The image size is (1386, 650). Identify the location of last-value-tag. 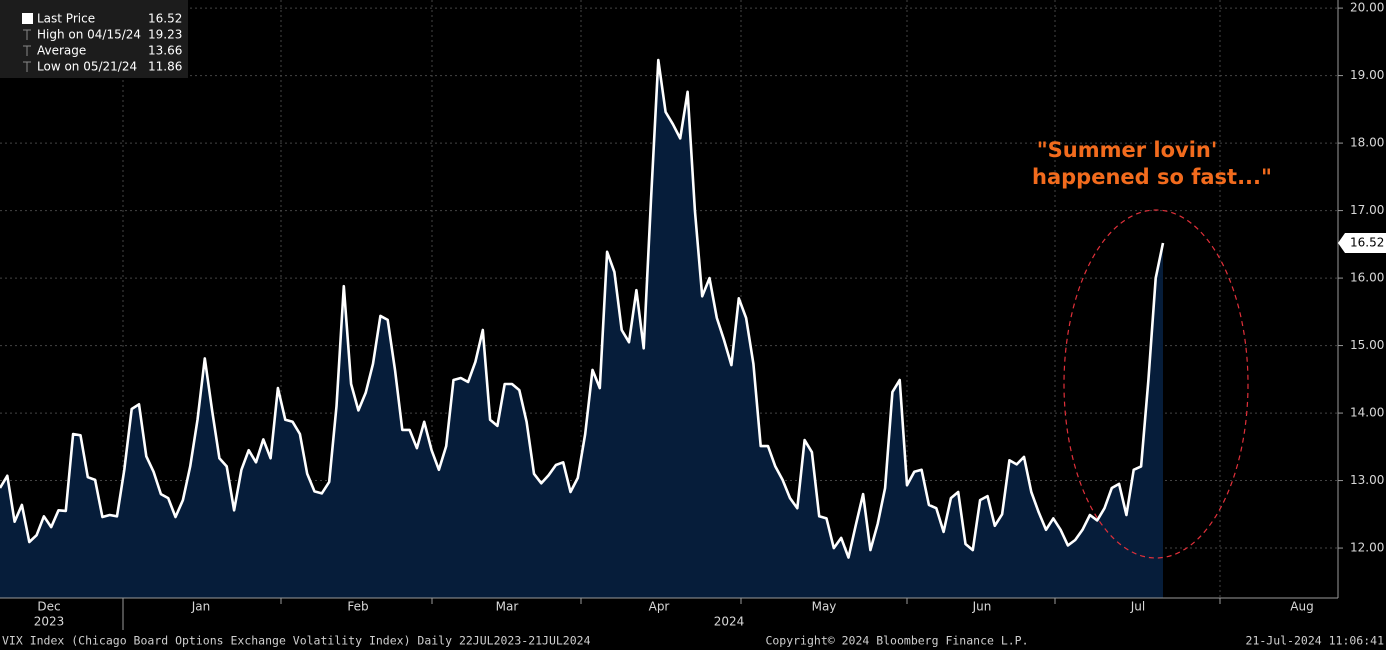
(1362, 242).